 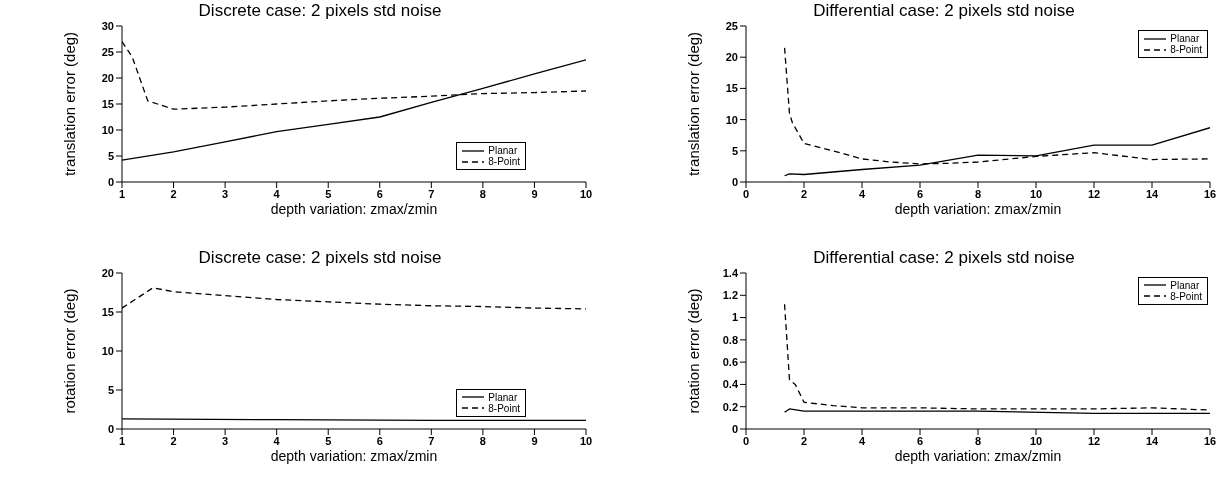 I want to click on y-tick-label: 0.2, so click(x=730, y=406).